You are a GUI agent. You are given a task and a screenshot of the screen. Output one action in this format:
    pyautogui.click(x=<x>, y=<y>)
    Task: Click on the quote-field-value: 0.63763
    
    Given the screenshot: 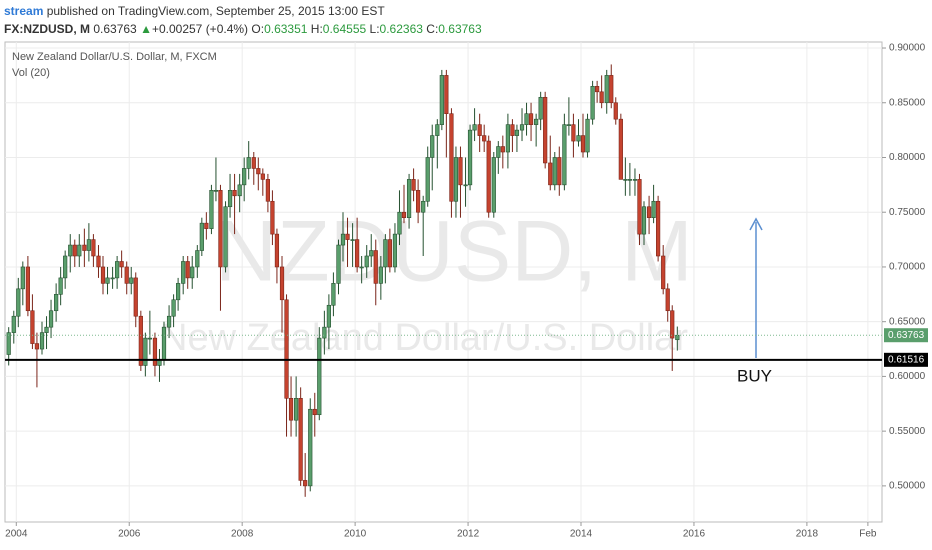 What is the action you would take?
    pyautogui.click(x=460, y=29)
    